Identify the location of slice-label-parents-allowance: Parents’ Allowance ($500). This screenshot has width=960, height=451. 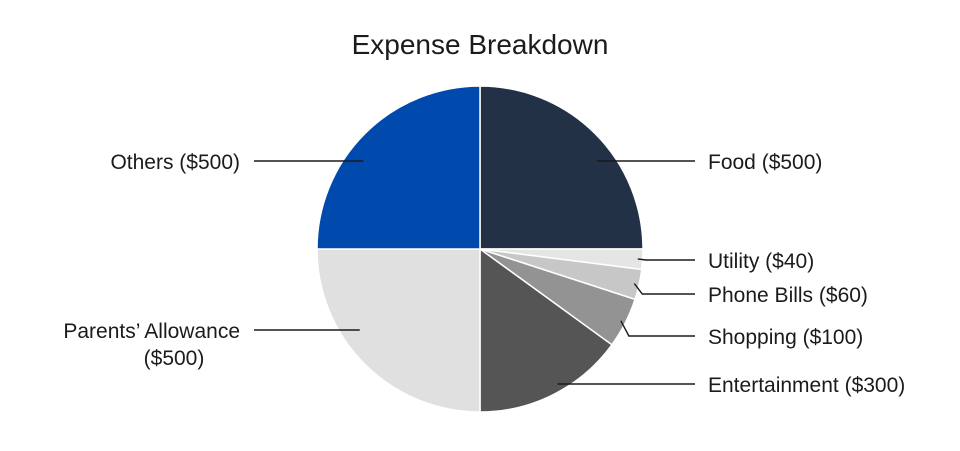
(151, 345).